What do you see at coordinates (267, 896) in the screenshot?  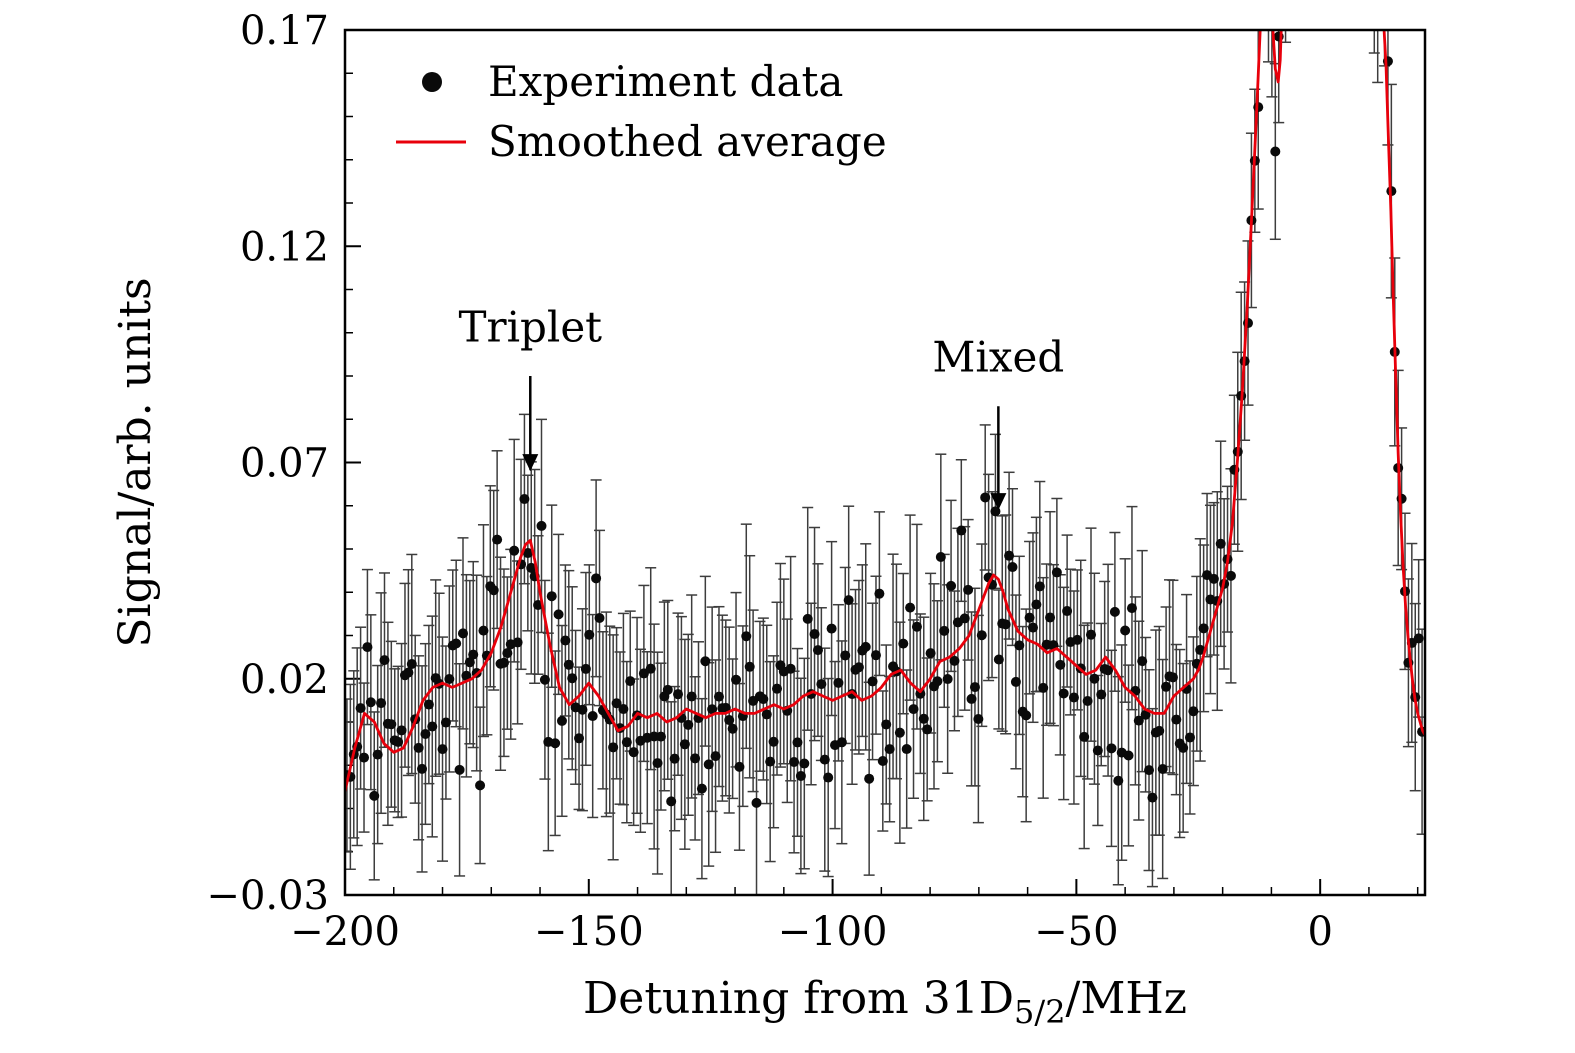 I see `y-tick-label: −0.03` at bounding box center [267, 896].